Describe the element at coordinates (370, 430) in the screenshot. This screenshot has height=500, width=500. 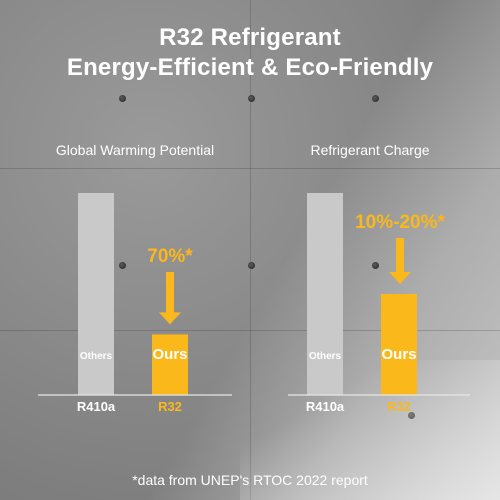
I see `light-reflection` at that location.